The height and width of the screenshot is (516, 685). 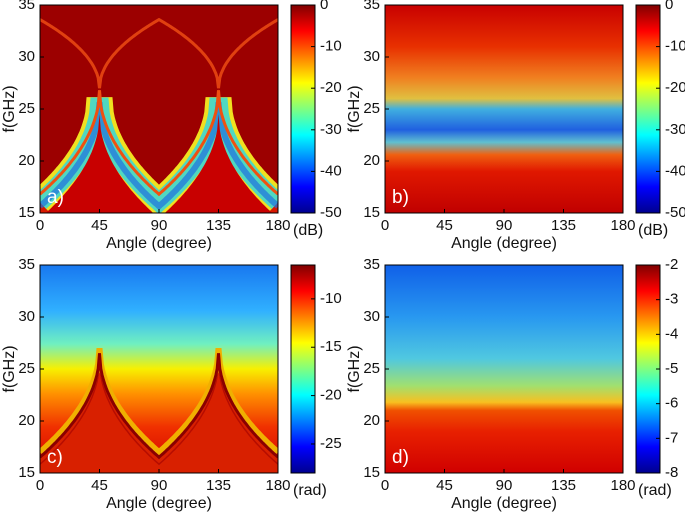 What do you see at coordinates (55, 457) in the screenshot?
I see `panel-label: c)` at bounding box center [55, 457].